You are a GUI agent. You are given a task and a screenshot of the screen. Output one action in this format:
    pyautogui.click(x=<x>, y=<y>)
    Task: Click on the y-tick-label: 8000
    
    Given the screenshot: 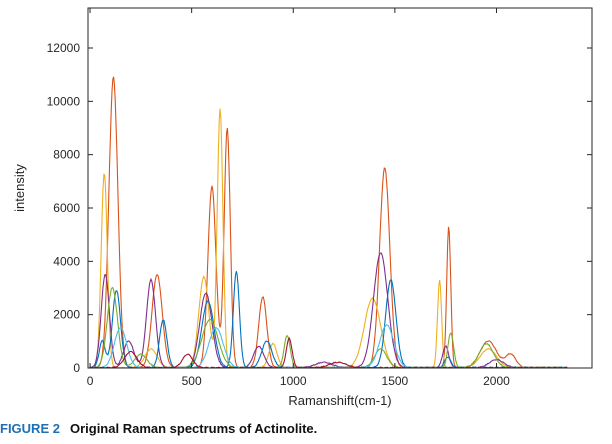 What is the action you would take?
    pyautogui.click(x=66, y=155)
    